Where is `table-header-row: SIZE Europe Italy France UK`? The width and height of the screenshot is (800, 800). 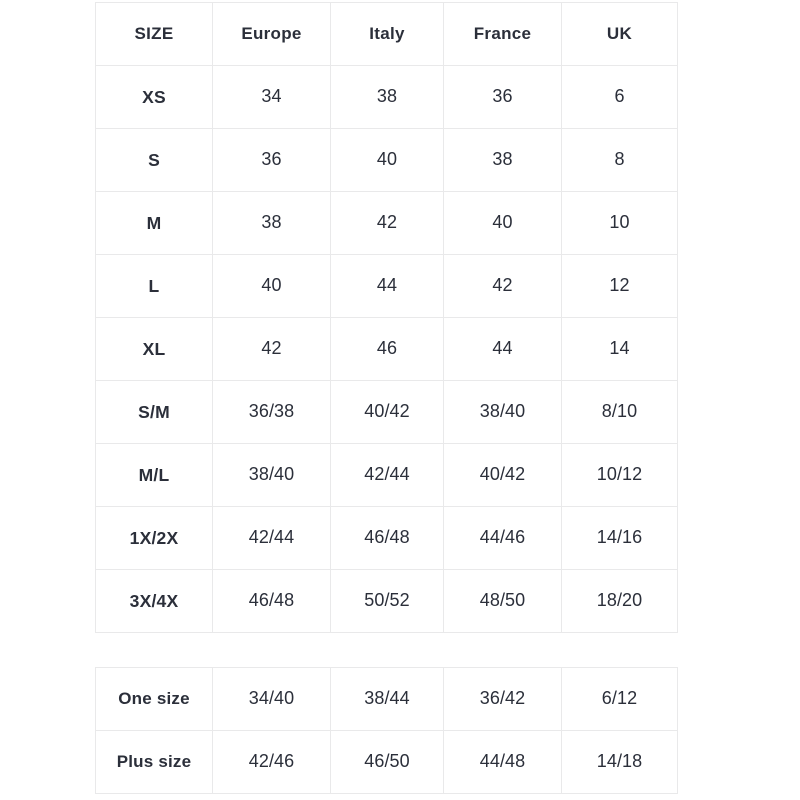 table-header-row: SIZE Europe Italy France UK is located at coordinates (386, 34).